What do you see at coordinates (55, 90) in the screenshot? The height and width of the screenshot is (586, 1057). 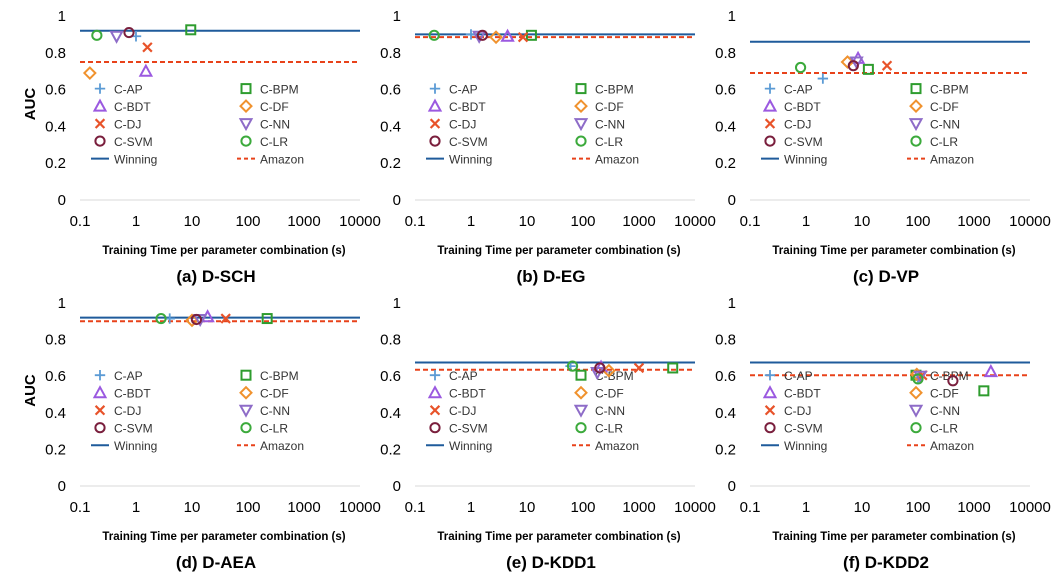 I see `y-tick-label: 0.6` at bounding box center [55, 90].